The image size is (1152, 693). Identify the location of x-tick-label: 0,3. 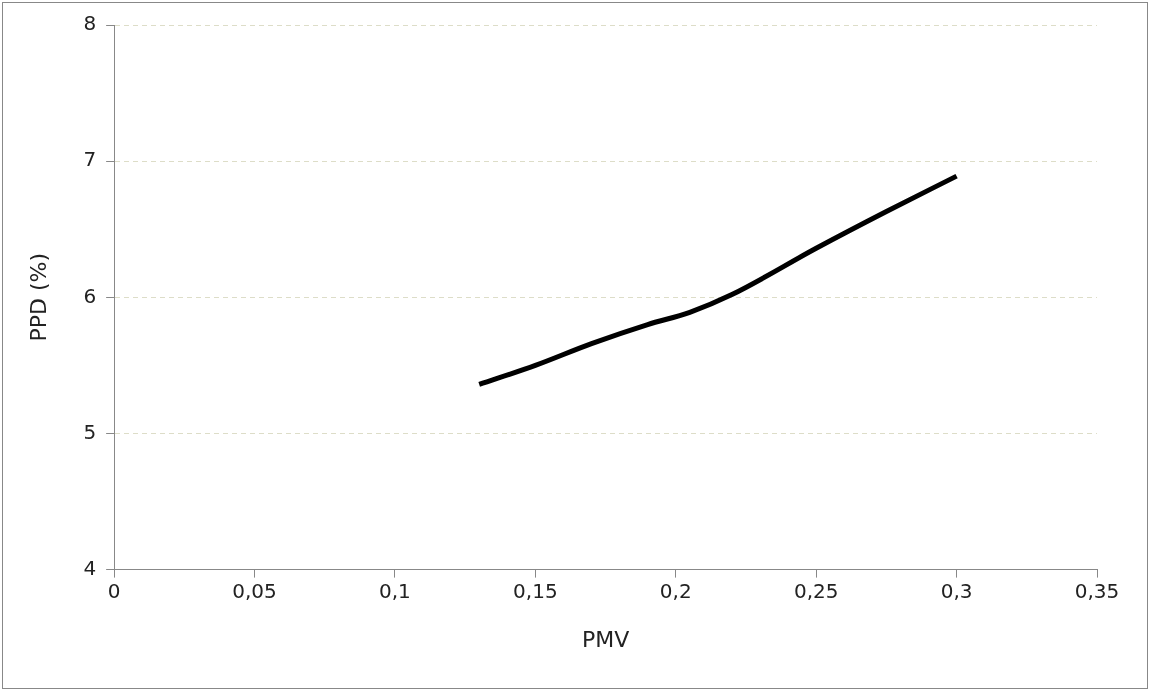
(956, 590).